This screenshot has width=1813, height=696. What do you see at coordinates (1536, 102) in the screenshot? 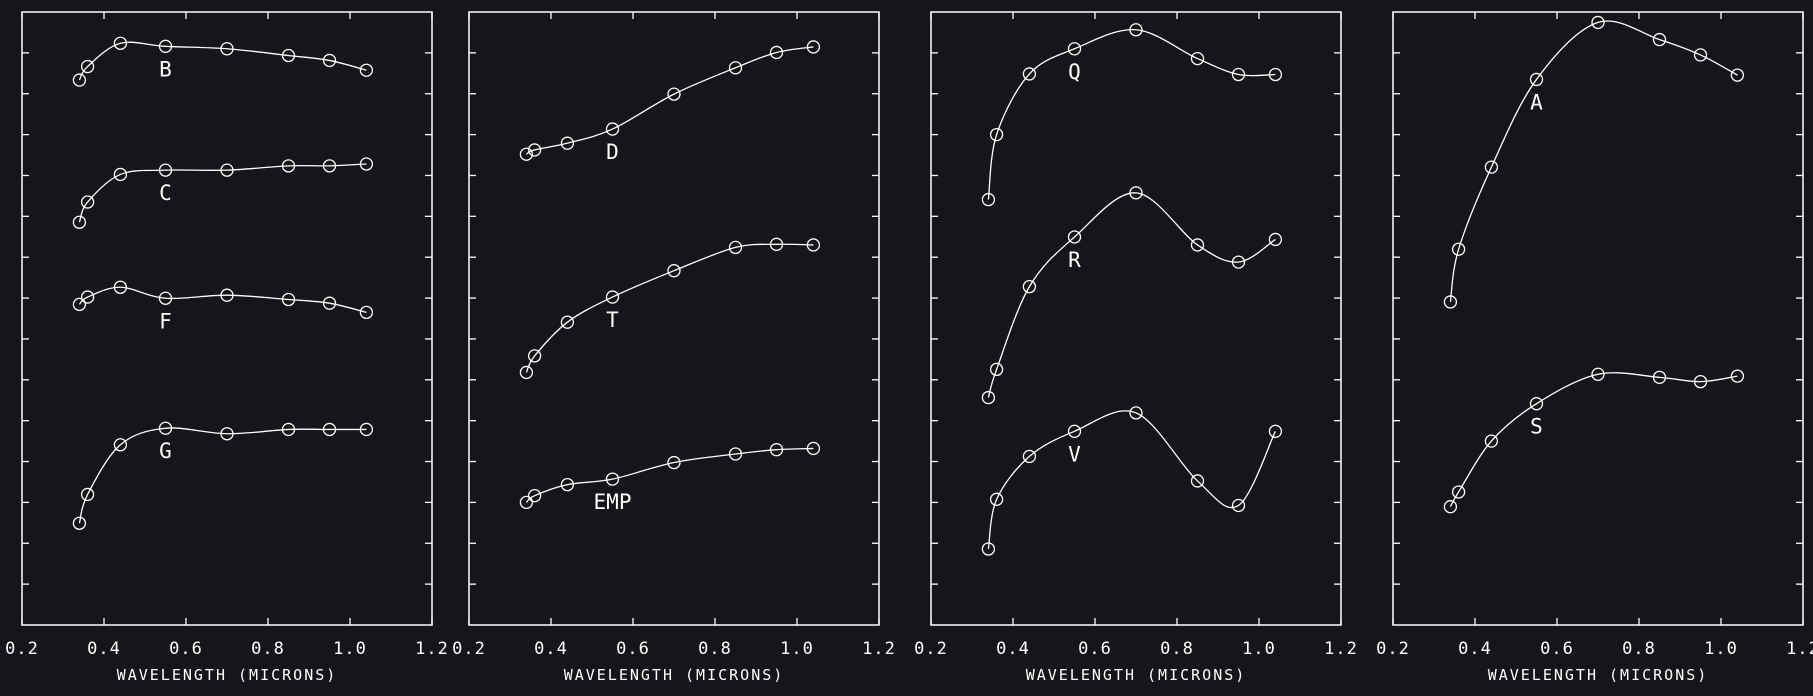
I see `series-a-label: A` at bounding box center [1536, 102].